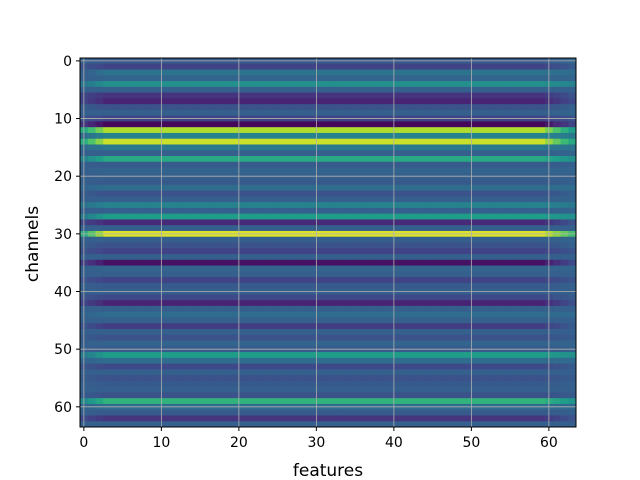  Describe the element at coordinates (63, 177) in the screenshot. I see `y-tick-label: 20` at that location.